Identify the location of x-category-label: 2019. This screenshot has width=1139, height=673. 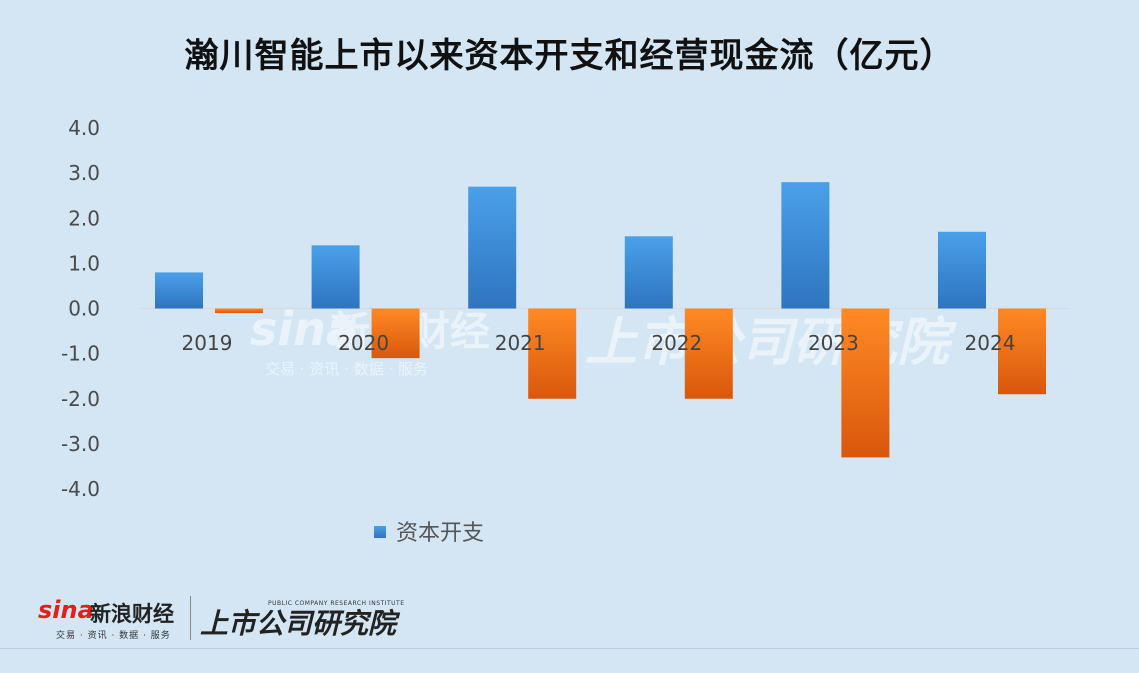
(207, 343).